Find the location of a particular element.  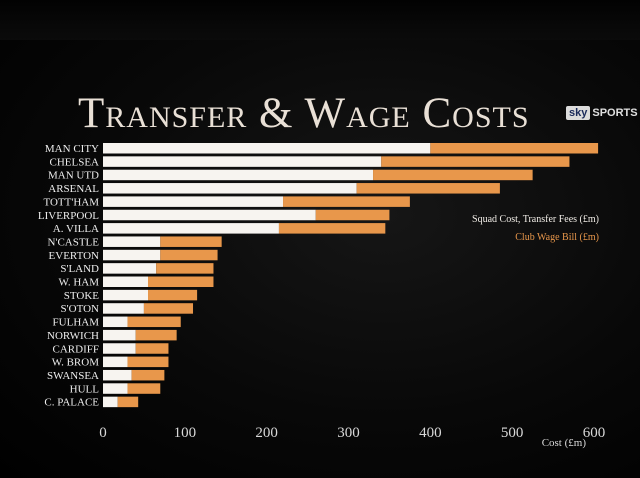

bar-man-city-transfer-fees is located at coordinates (267, 148).